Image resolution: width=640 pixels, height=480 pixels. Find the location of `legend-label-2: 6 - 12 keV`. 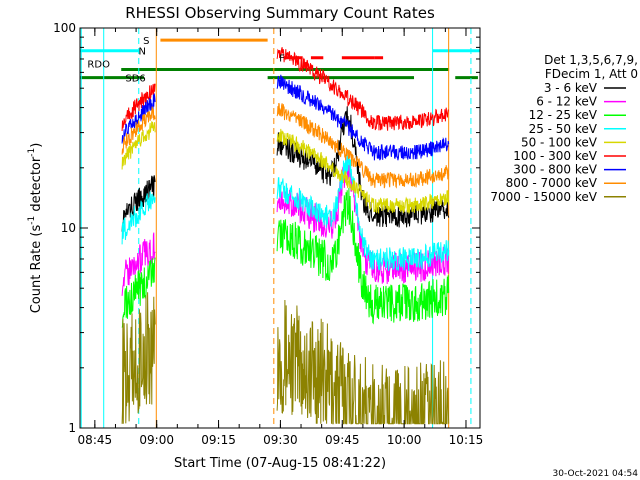

legend-label-2: 6 - 12 keV is located at coordinates (567, 102).